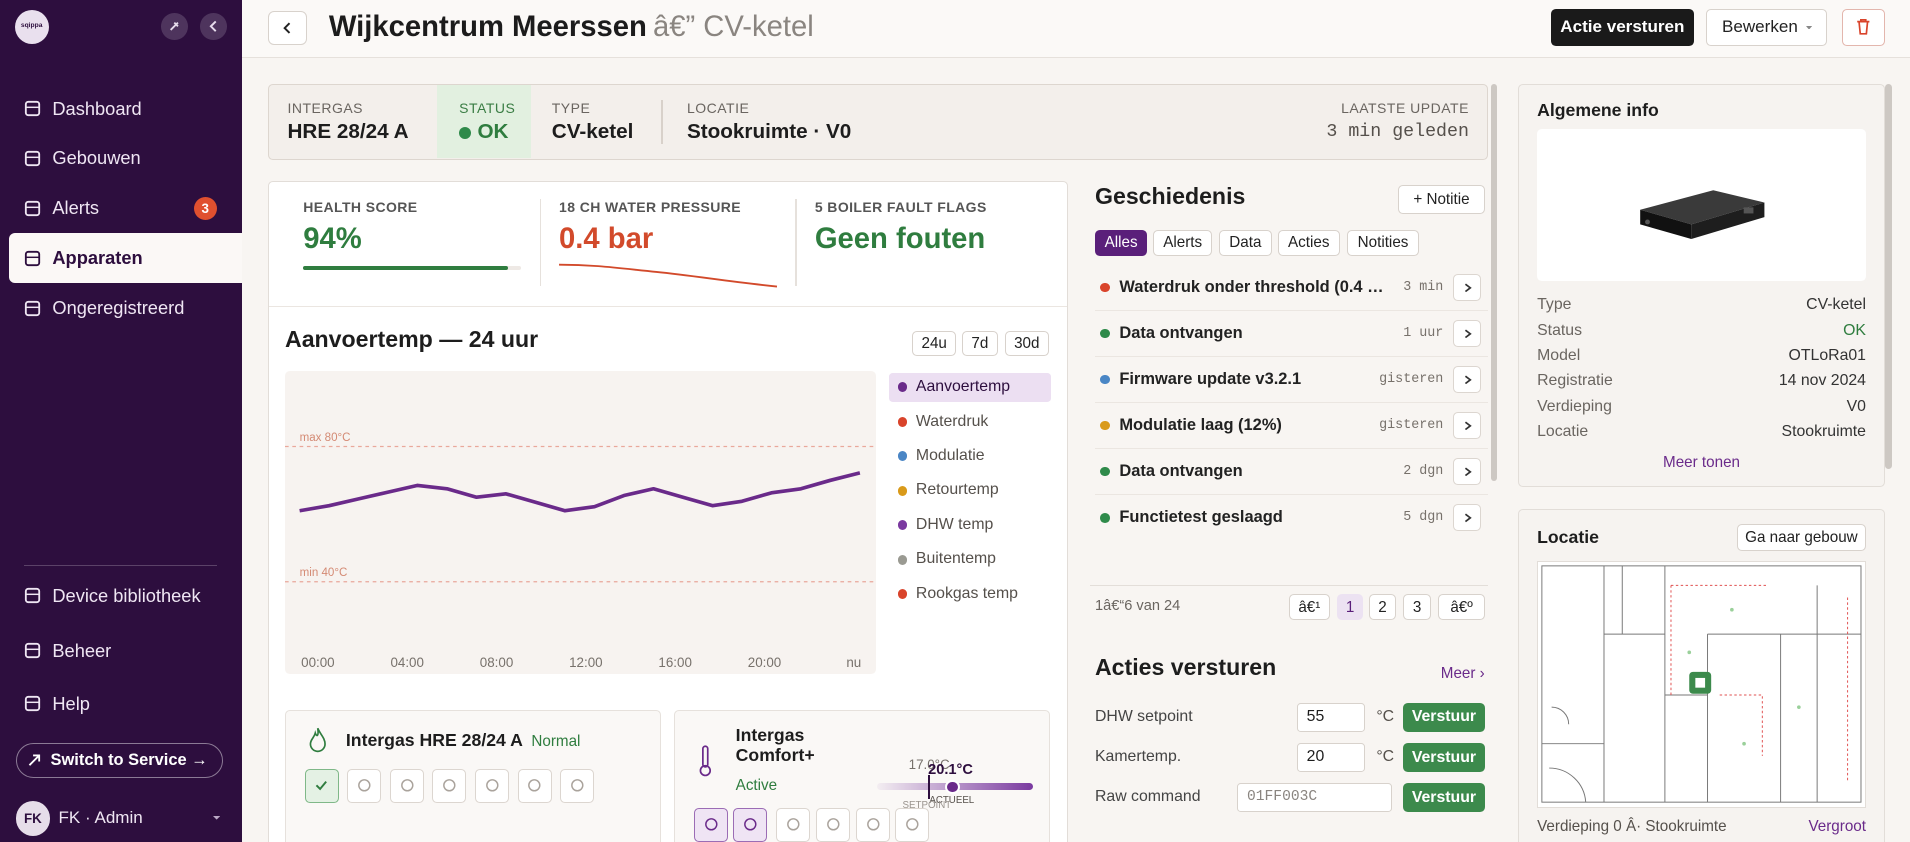 The image size is (1910, 842). I want to click on delete-button, so click(1863, 27).